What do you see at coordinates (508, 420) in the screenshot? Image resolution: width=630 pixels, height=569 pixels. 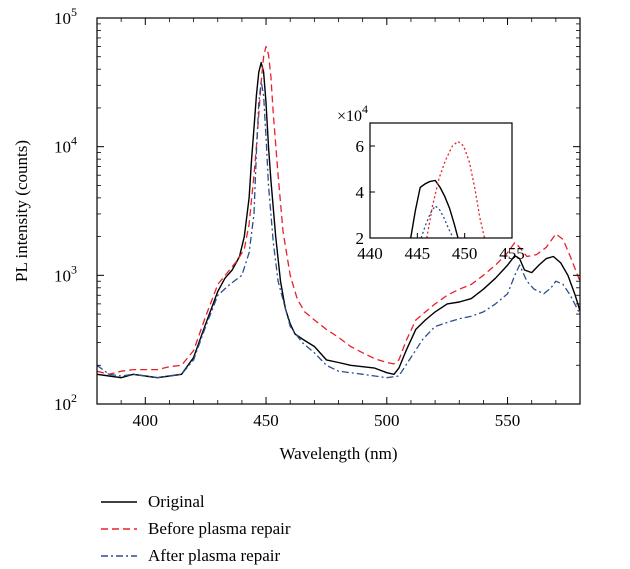 I see `x-tick-label: 550` at bounding box center [508, 420].